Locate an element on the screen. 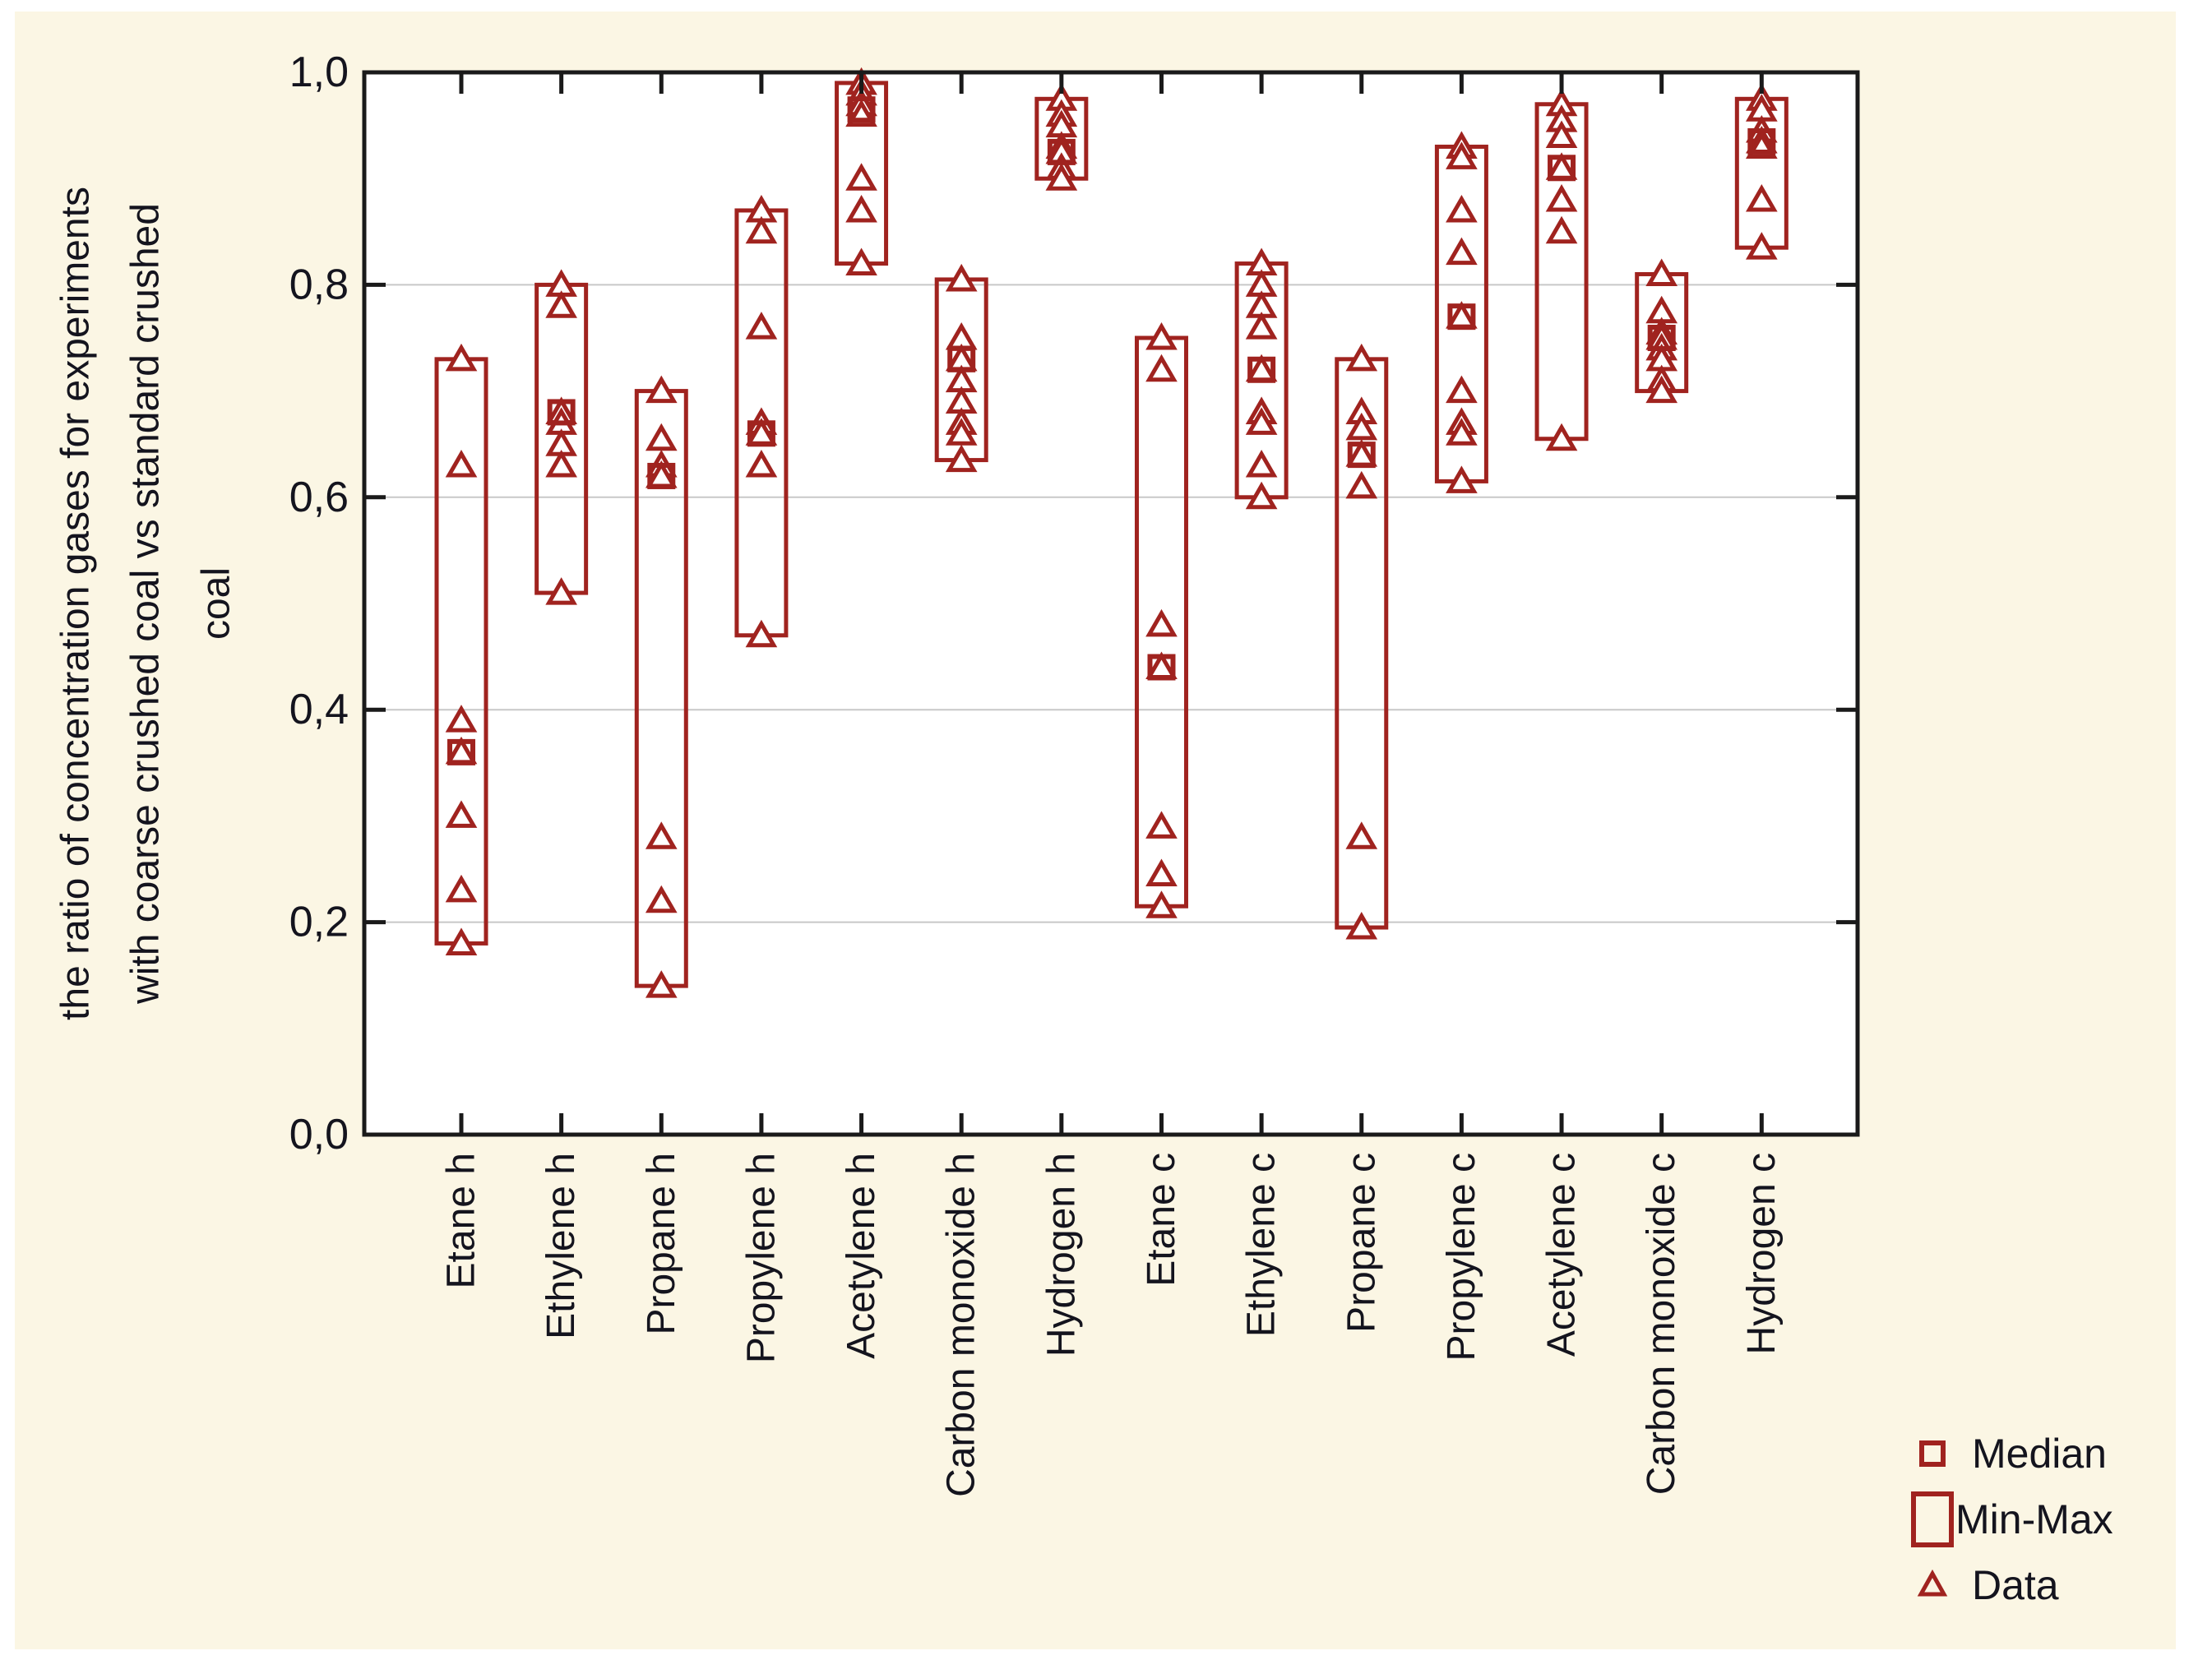 Image resolution: width=2212 pixels, height=1660 pixels. y-tick-label: 0,6 is located at coordinates (319, 497).